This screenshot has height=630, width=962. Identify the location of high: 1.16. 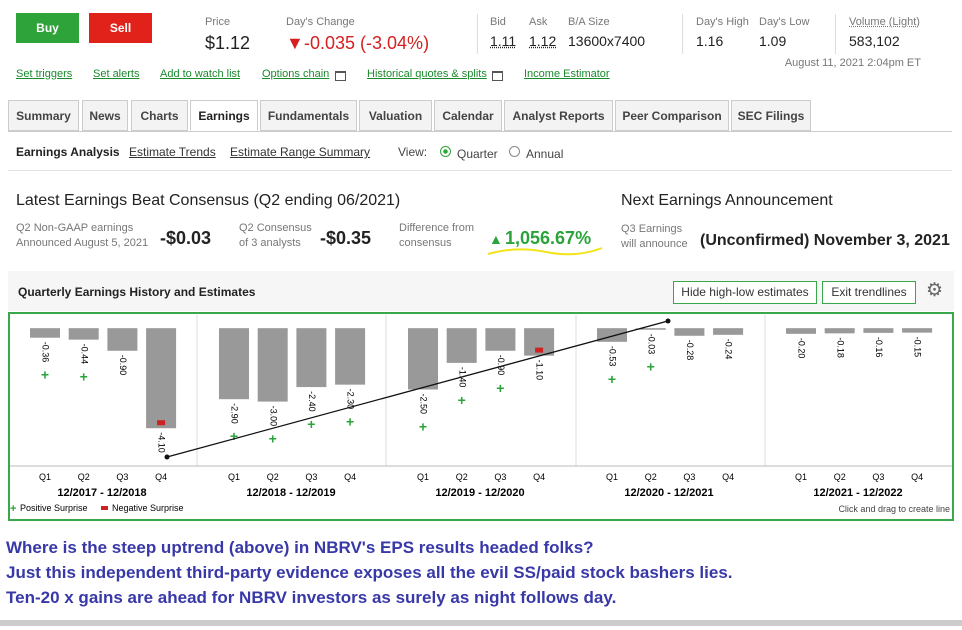
(710, 41).